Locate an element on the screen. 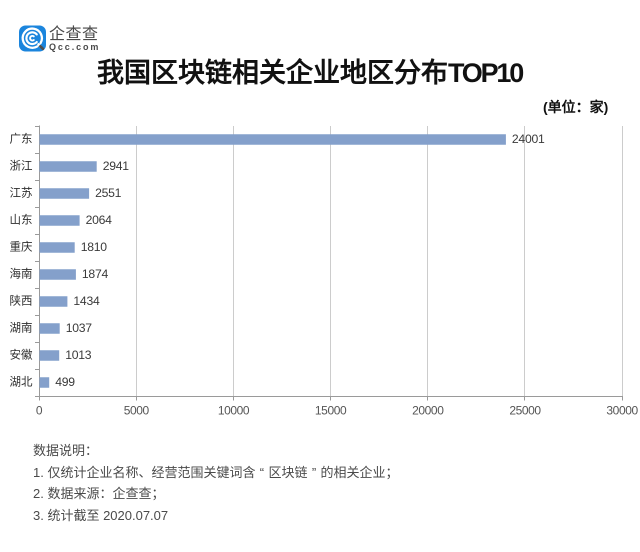 This screenshot has width=640, height=552. svg-text: 20000 is located at coordinates (428, 411).